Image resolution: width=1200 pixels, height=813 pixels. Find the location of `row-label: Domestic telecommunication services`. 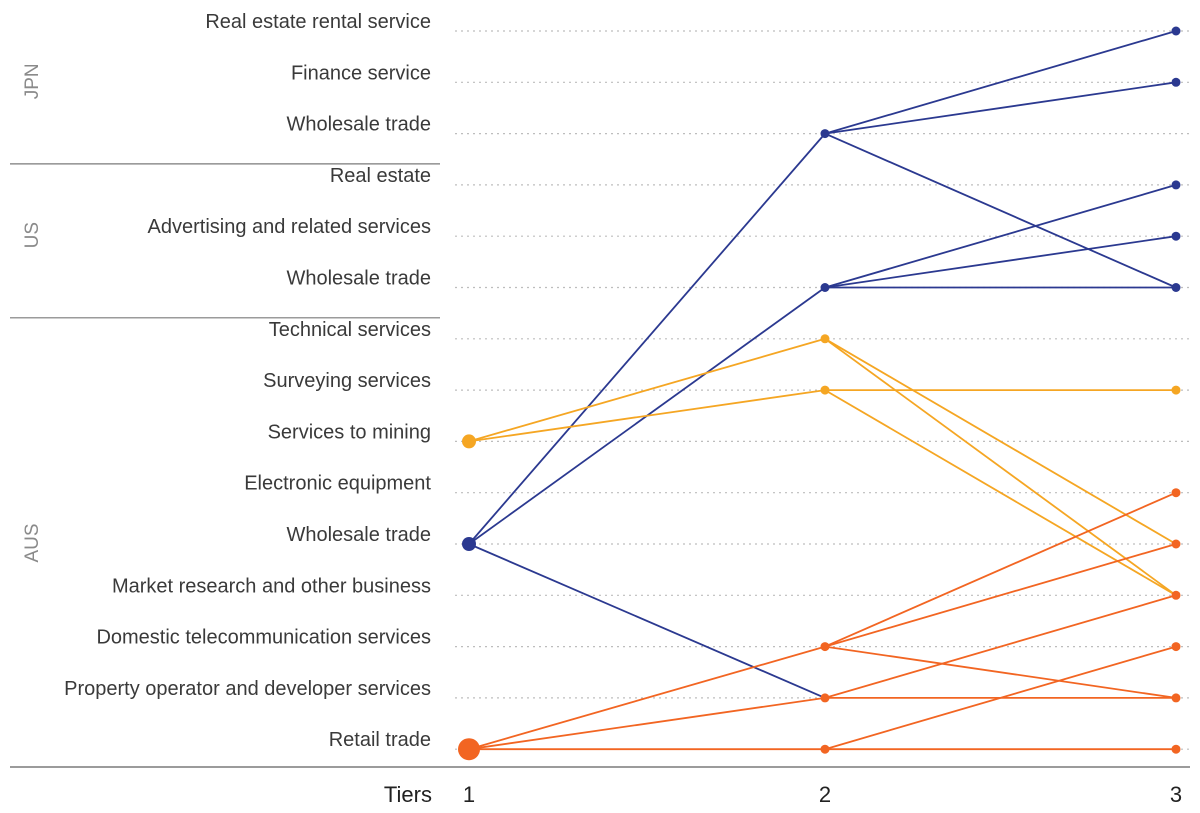

row-label: Domestic telecommunication services is located at coordinates (263, 638).